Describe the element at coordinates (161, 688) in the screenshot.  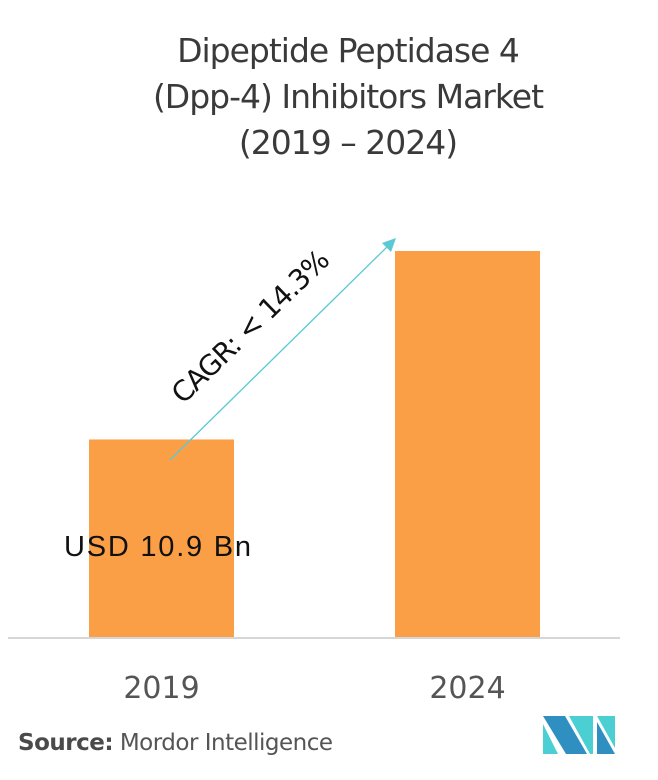
I see `x-tick-label-2019: 2019` at that location.